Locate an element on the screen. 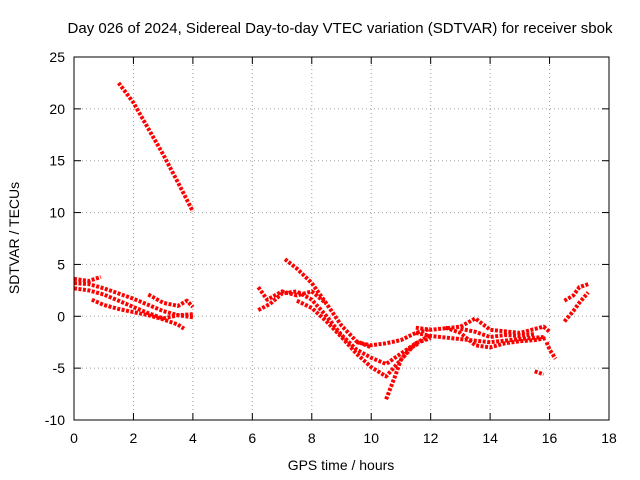  series-line-track-f is located at coordinates (156, 147).